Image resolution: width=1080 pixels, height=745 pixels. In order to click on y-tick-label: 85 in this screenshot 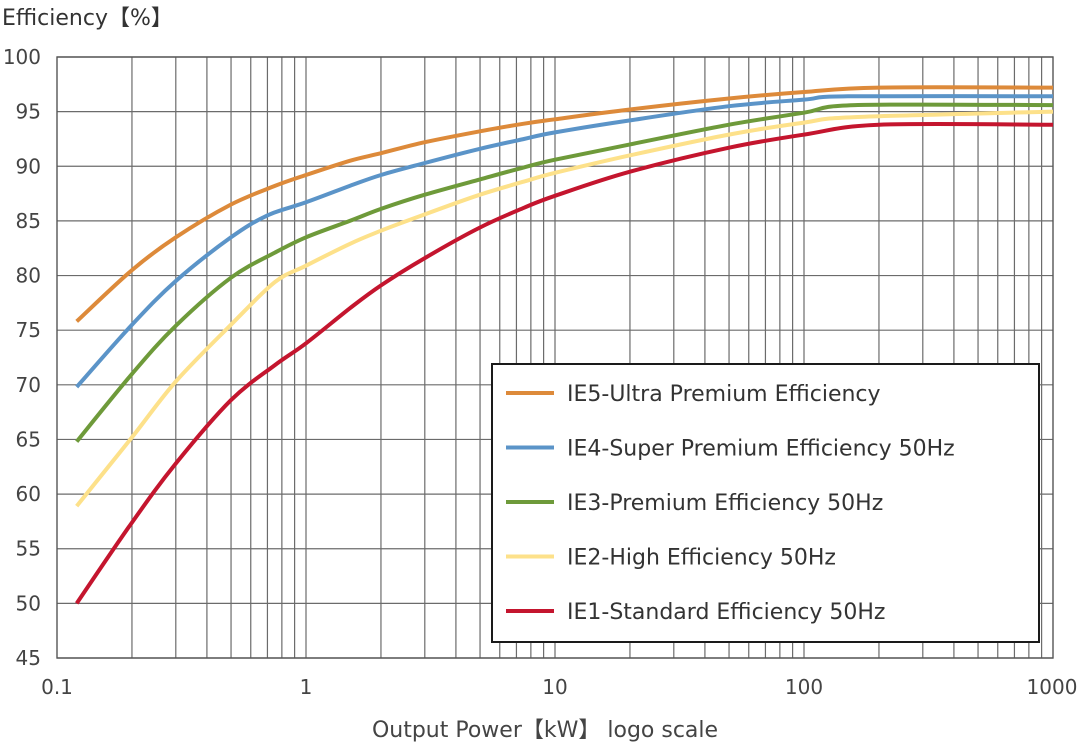, I will do `click(28, 221)`.